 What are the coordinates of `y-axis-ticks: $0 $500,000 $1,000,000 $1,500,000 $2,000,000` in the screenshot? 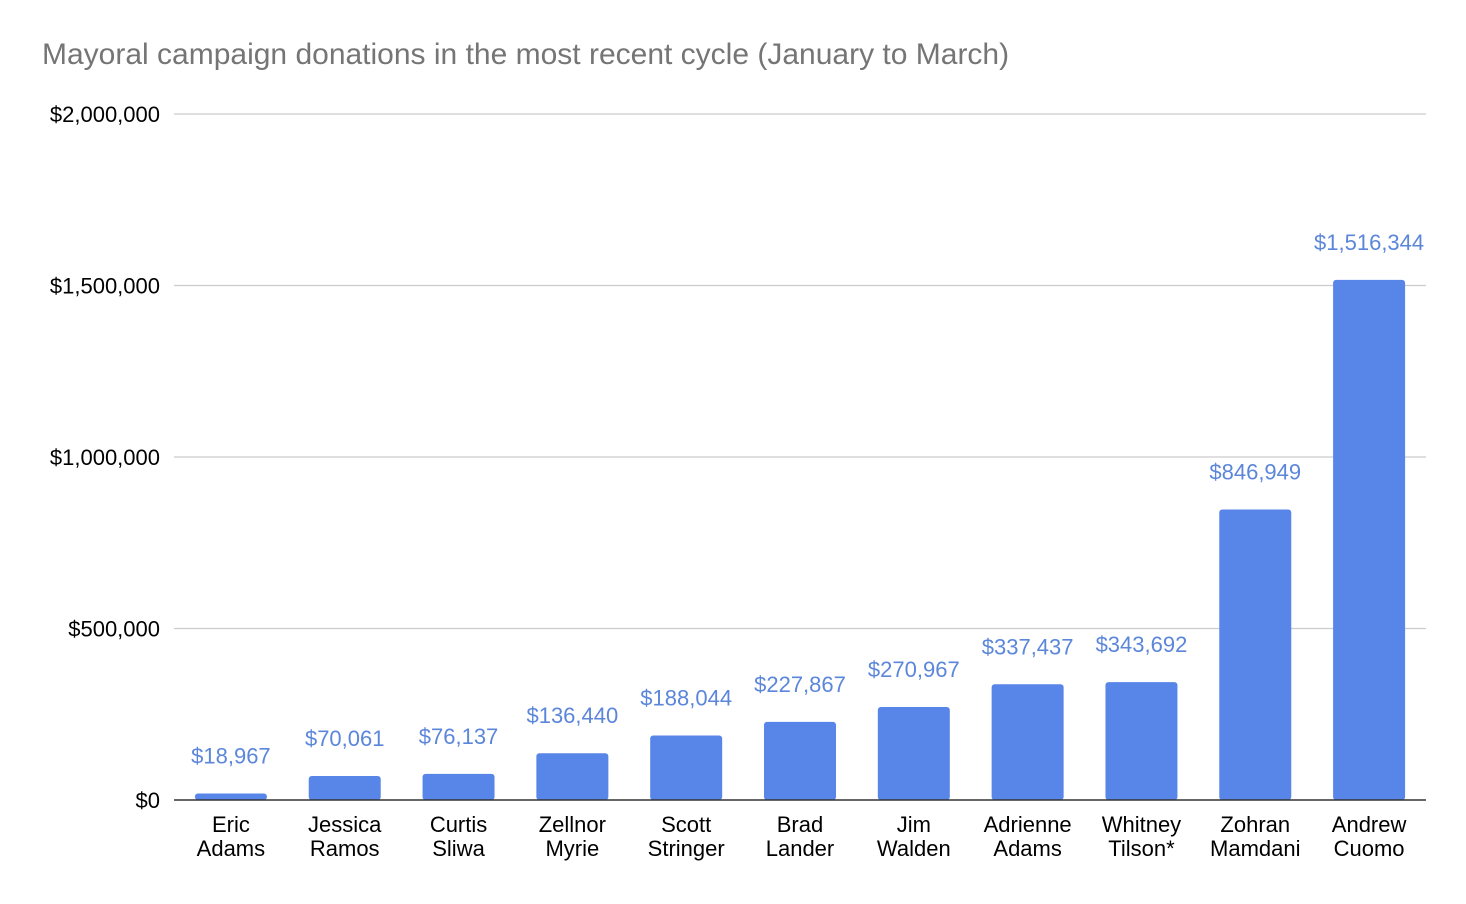 It's located at (105, 457).